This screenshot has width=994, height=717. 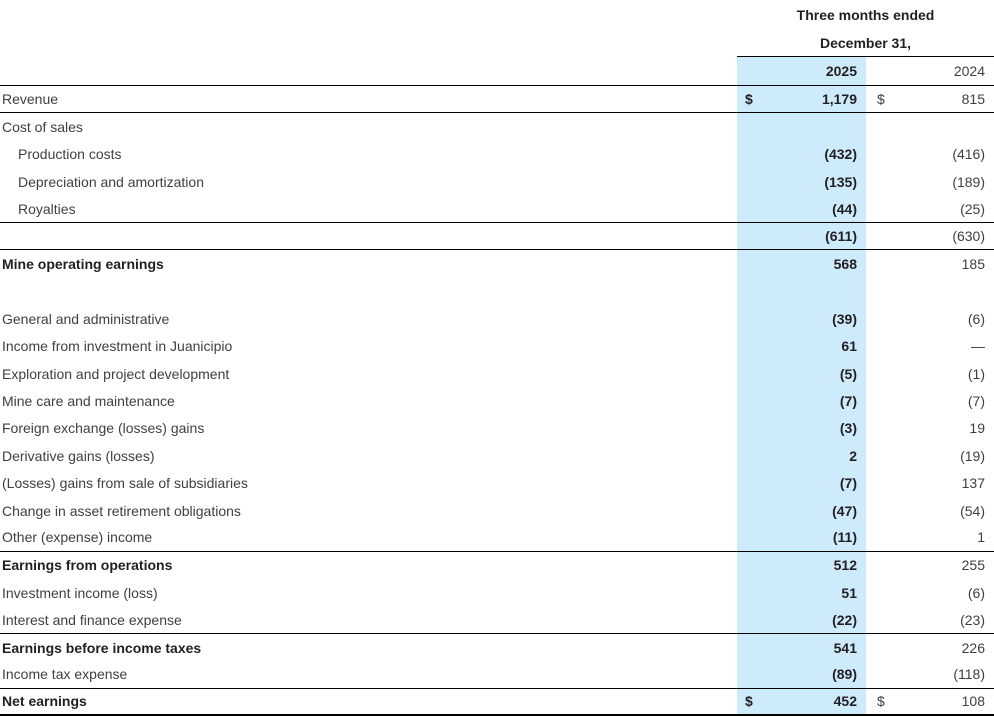 What do you see at coordinates (972, 619) in the screenshot?
I see `amount: (23)` at bounding box center [972, 619].